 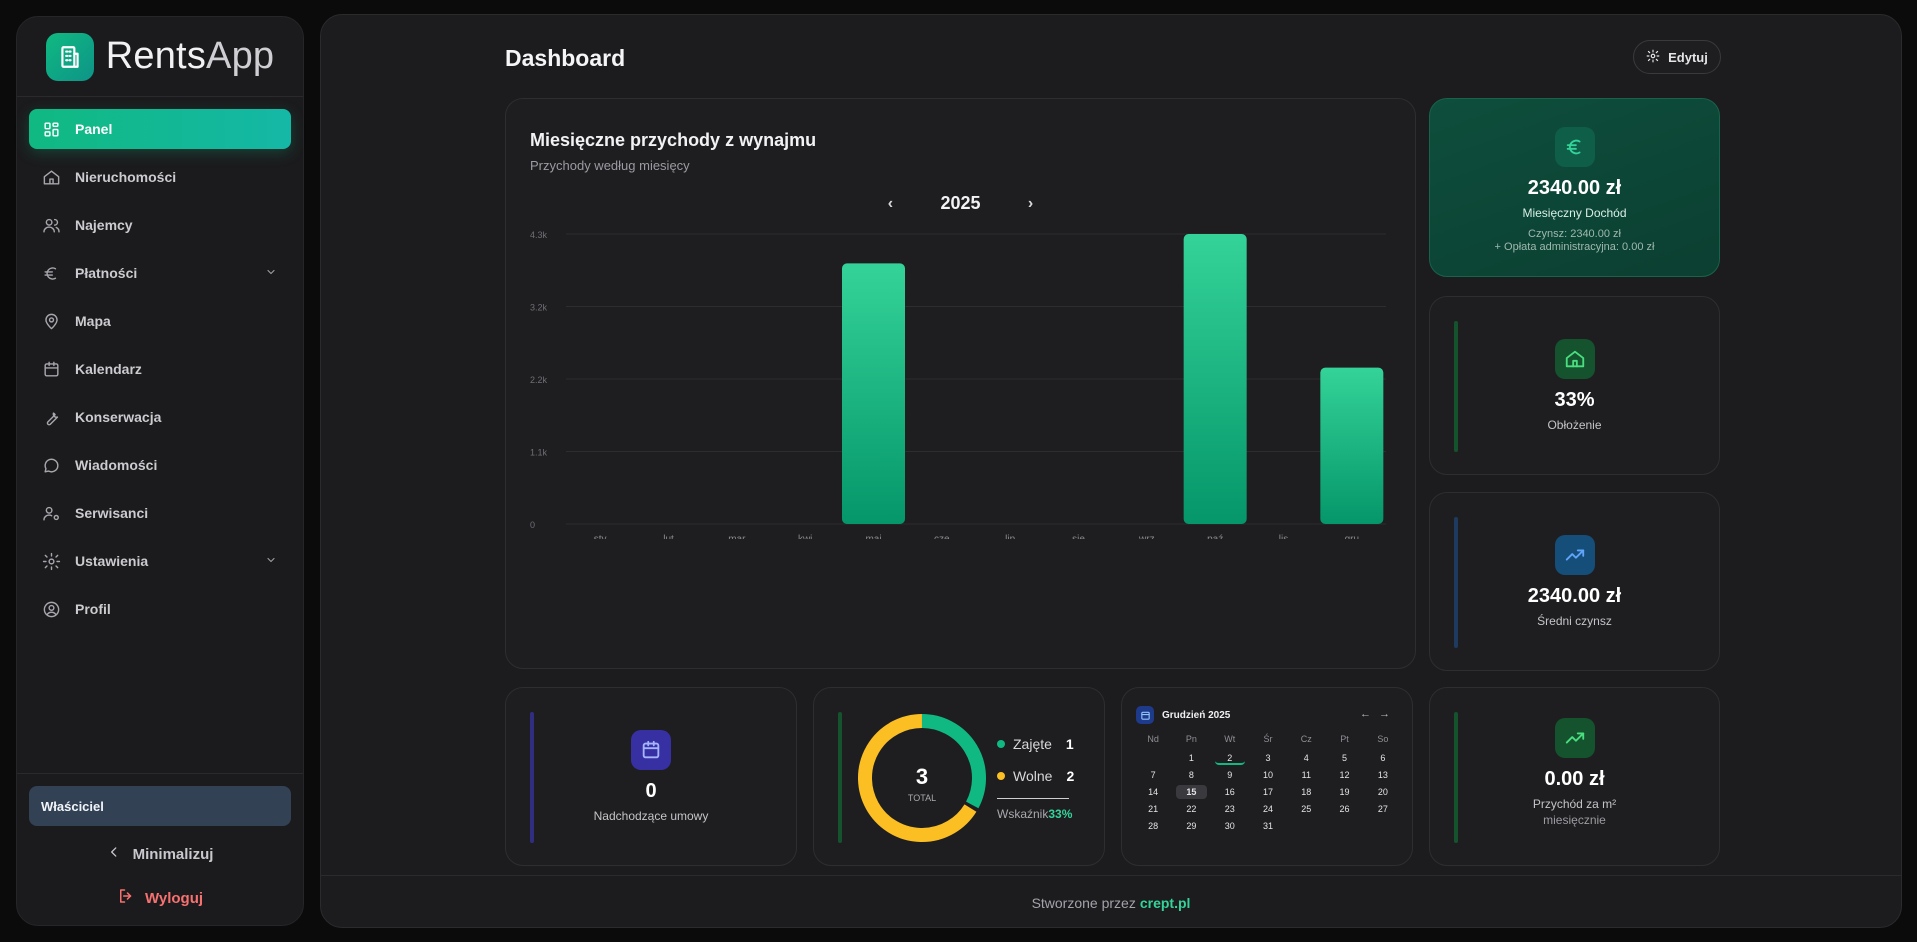 What do you see at coordinates (160, 177) in the screenshot?
I see `sidebar-item-nieruchomosci: Nieruchomości` at bounding box center [160, 177].